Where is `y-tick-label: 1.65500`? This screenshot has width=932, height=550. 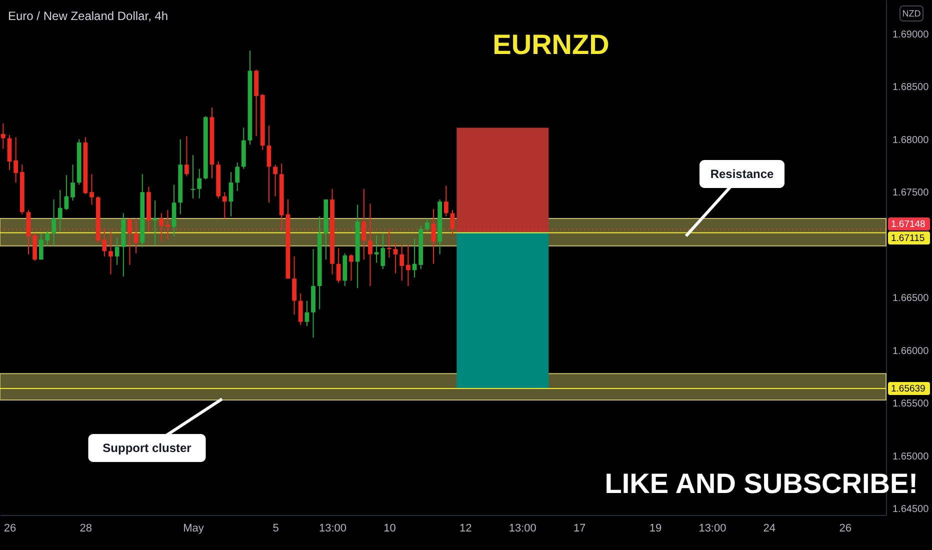 y-tick-label: 1.65500 is located at coordinates (911, 404).